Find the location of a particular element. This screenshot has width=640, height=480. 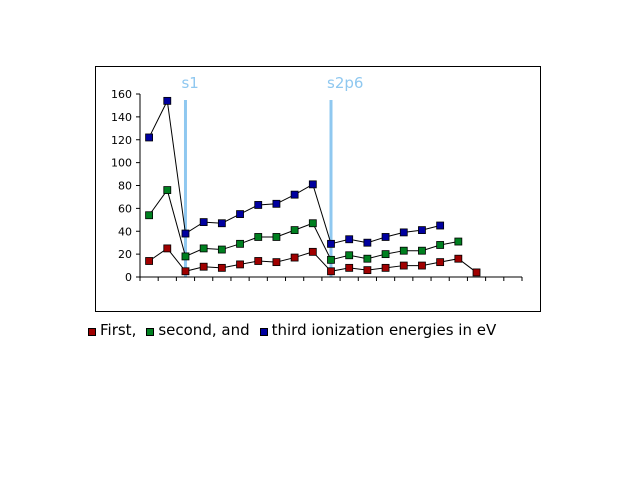

legend-swatch-second is located at coordinates (150, 332).